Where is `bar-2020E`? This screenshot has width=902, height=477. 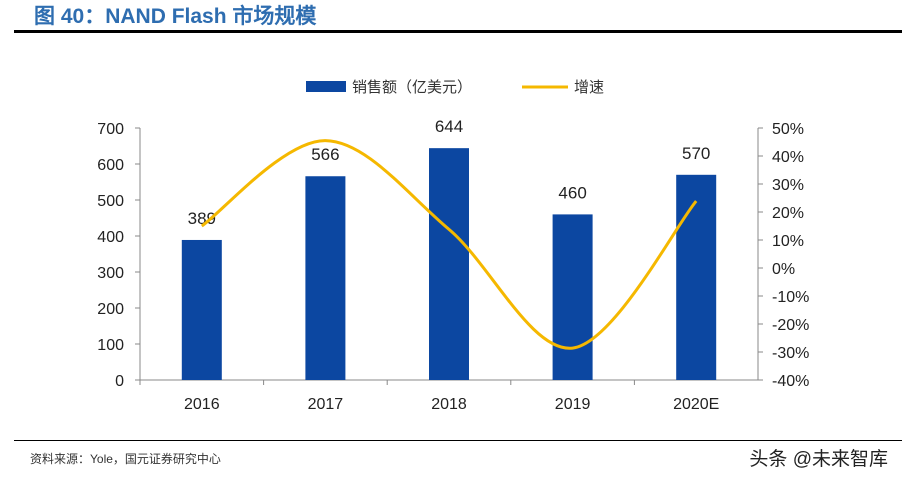
bar-2020E is located at coordinates (696, 277).